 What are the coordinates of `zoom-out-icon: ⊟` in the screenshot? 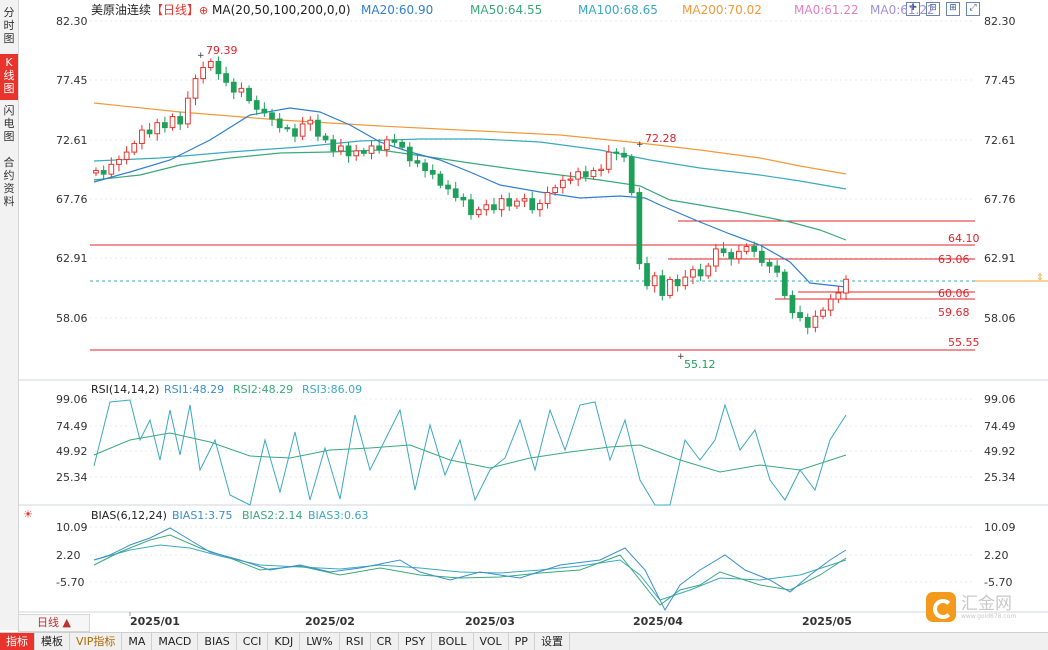 It's located at (933, 9).